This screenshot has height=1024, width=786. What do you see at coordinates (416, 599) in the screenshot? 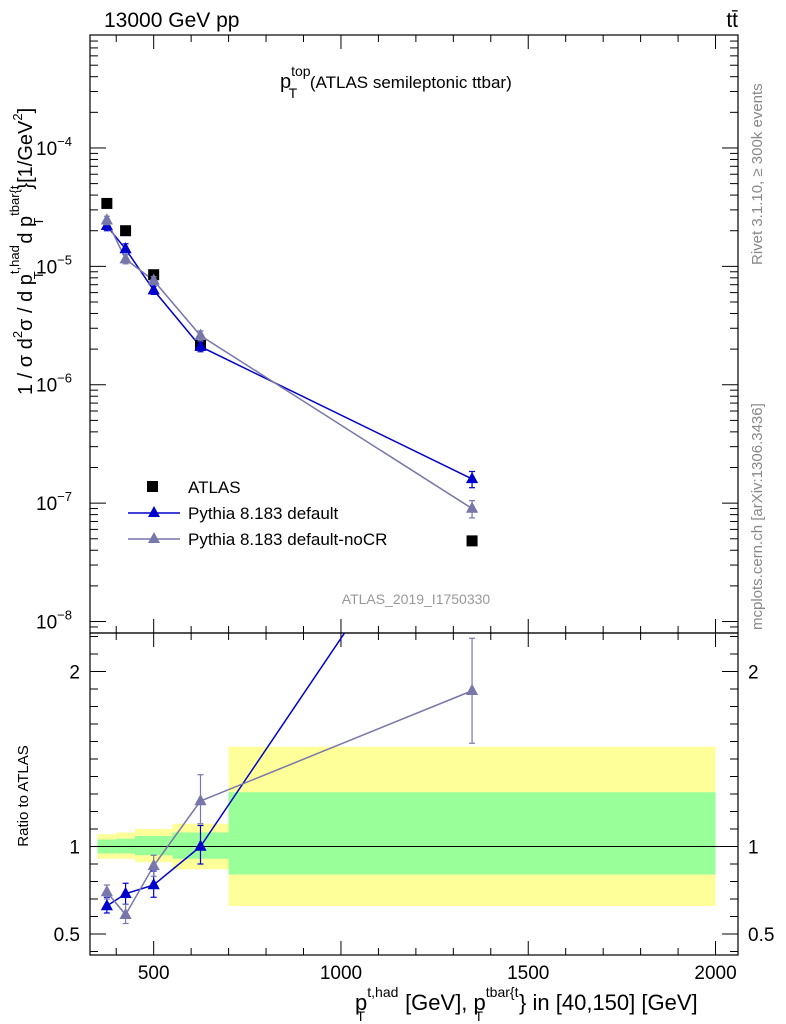
I see `analysis-id-label: ATLAS_2019_I1750330` at bounding box center [416, 599].